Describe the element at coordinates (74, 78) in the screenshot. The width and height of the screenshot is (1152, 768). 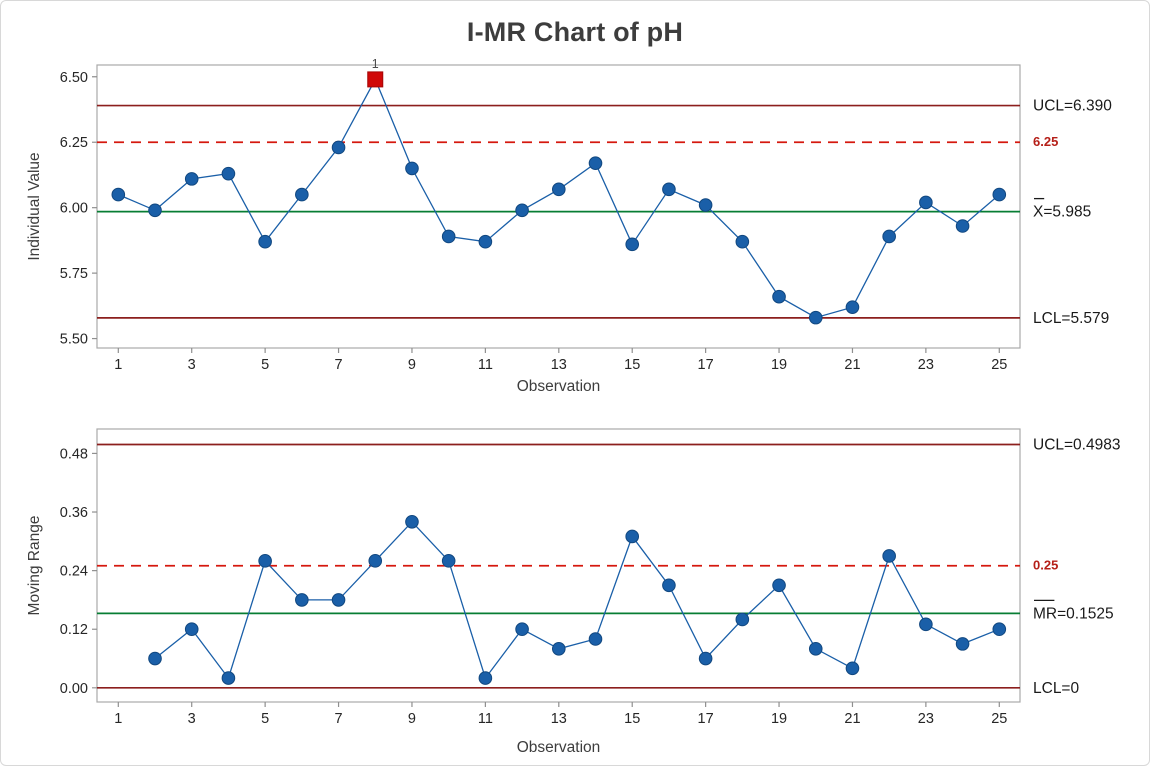
I see `y-tick-label: 6.50` at that location.